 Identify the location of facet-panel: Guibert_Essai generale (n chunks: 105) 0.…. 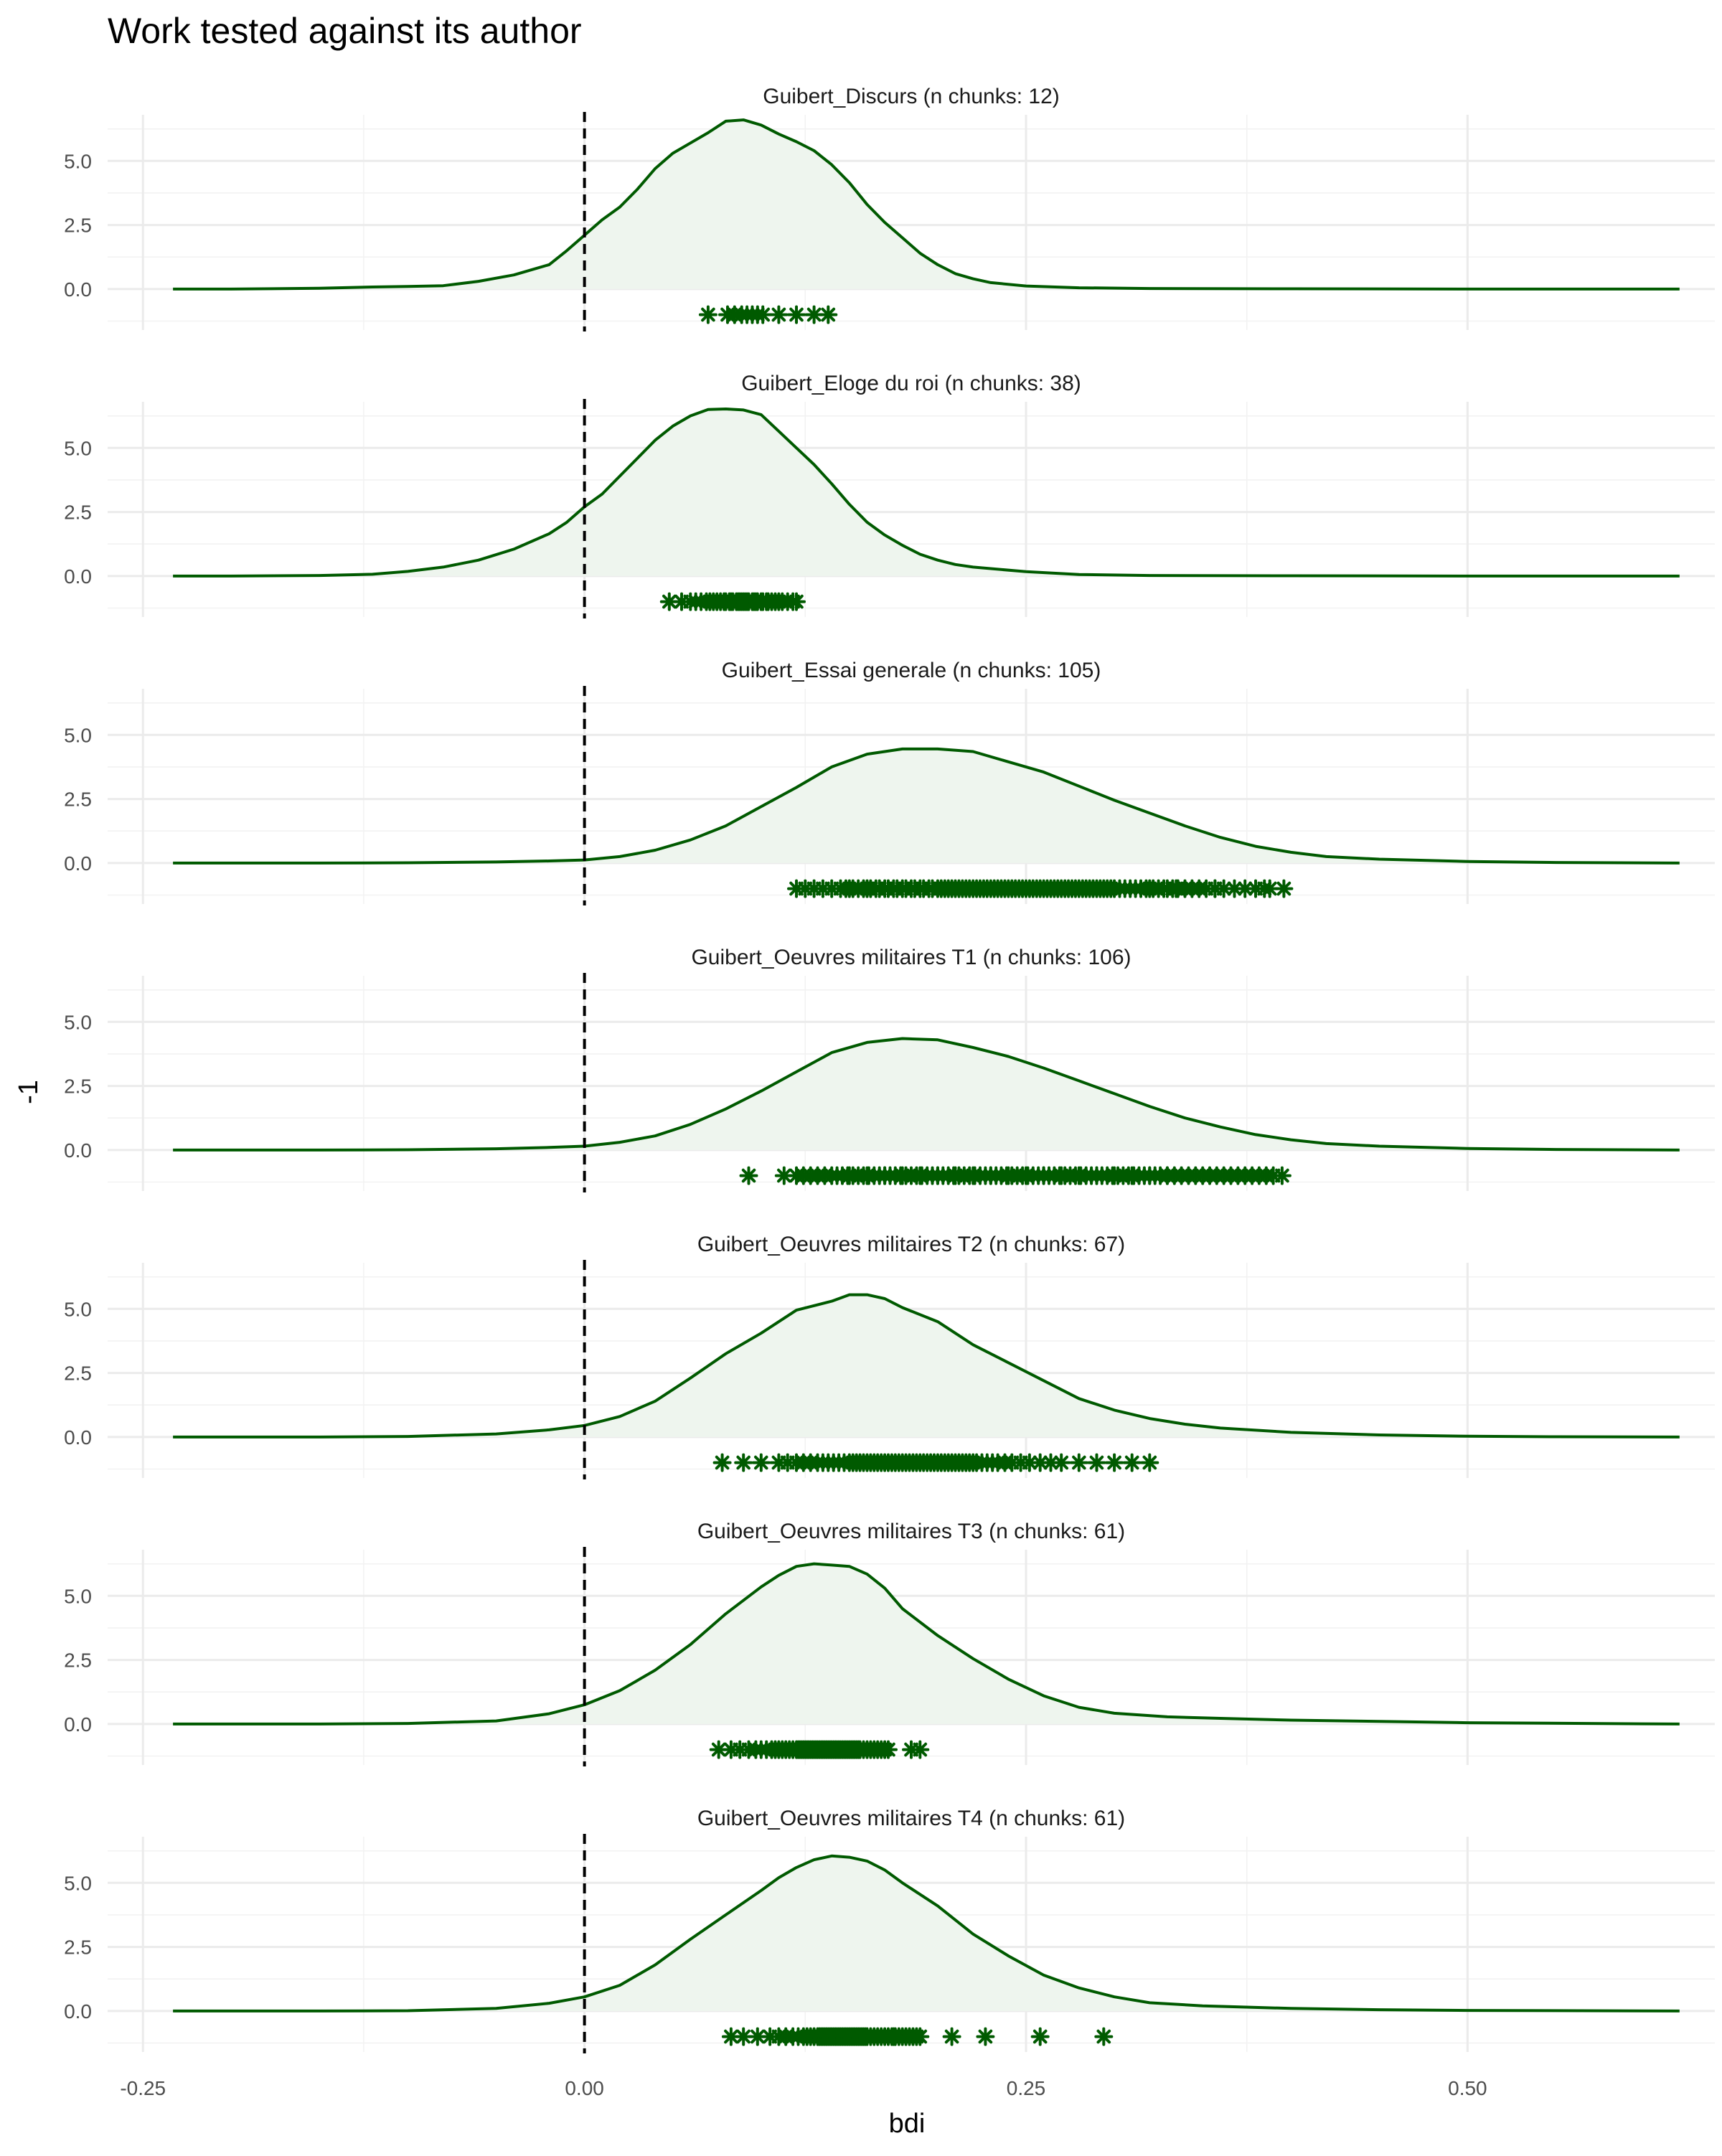
(890, 782).